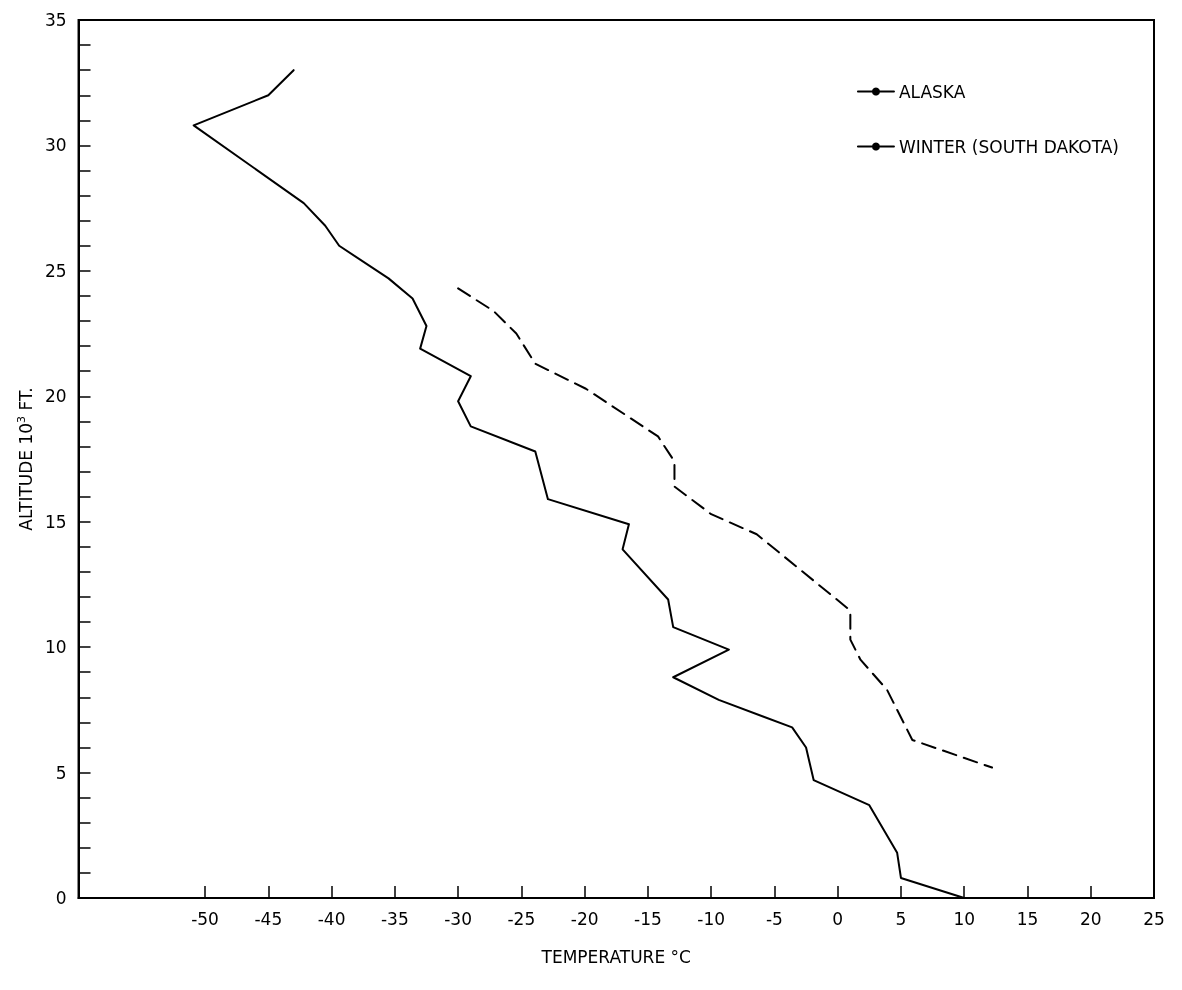 The image size is (1182, 990). Describe the element at coordinates (55, 396) in the screenshot. I see `y-tick-label: 20` at that location.